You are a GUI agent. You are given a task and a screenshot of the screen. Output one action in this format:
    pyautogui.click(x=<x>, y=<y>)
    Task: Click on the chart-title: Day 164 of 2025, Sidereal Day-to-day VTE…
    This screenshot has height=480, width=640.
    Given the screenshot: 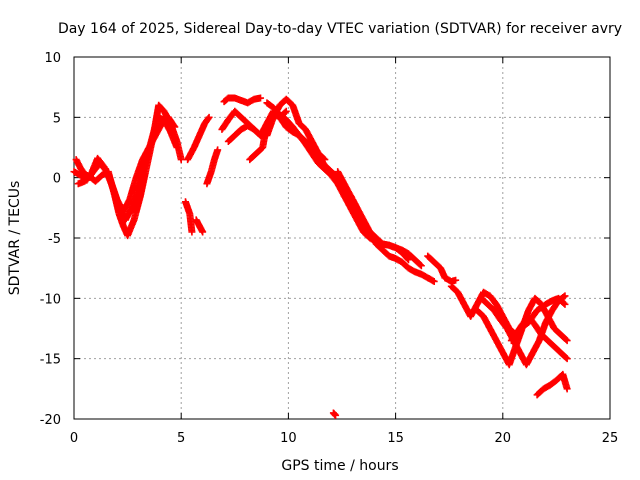 What is the action you would take?
    pyautogui.click(x=340, y=29)
    